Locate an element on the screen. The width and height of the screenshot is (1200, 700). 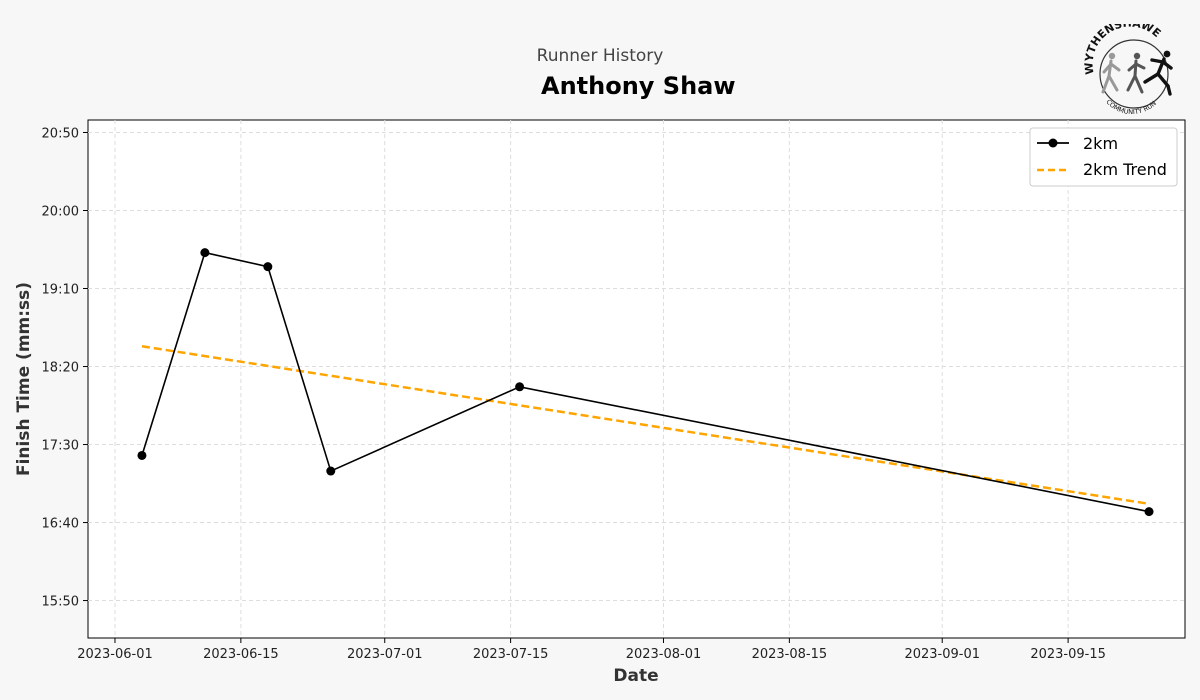
chart-subtitle: Runner History is located at coordinates (600, 56).